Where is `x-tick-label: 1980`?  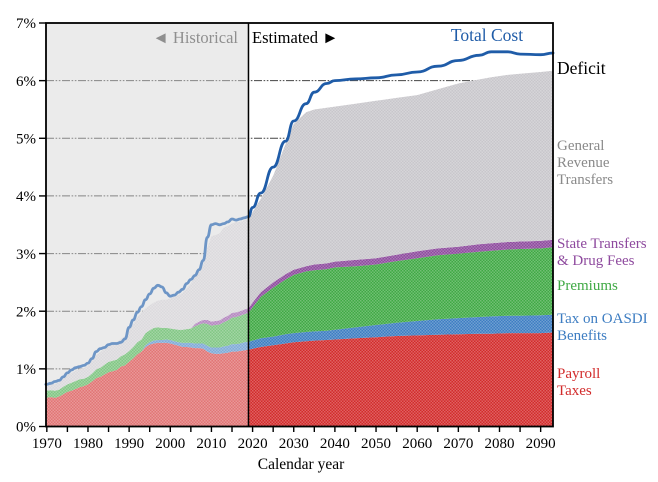
x-tick-label: 1980 is located at coordinates (88, 444).